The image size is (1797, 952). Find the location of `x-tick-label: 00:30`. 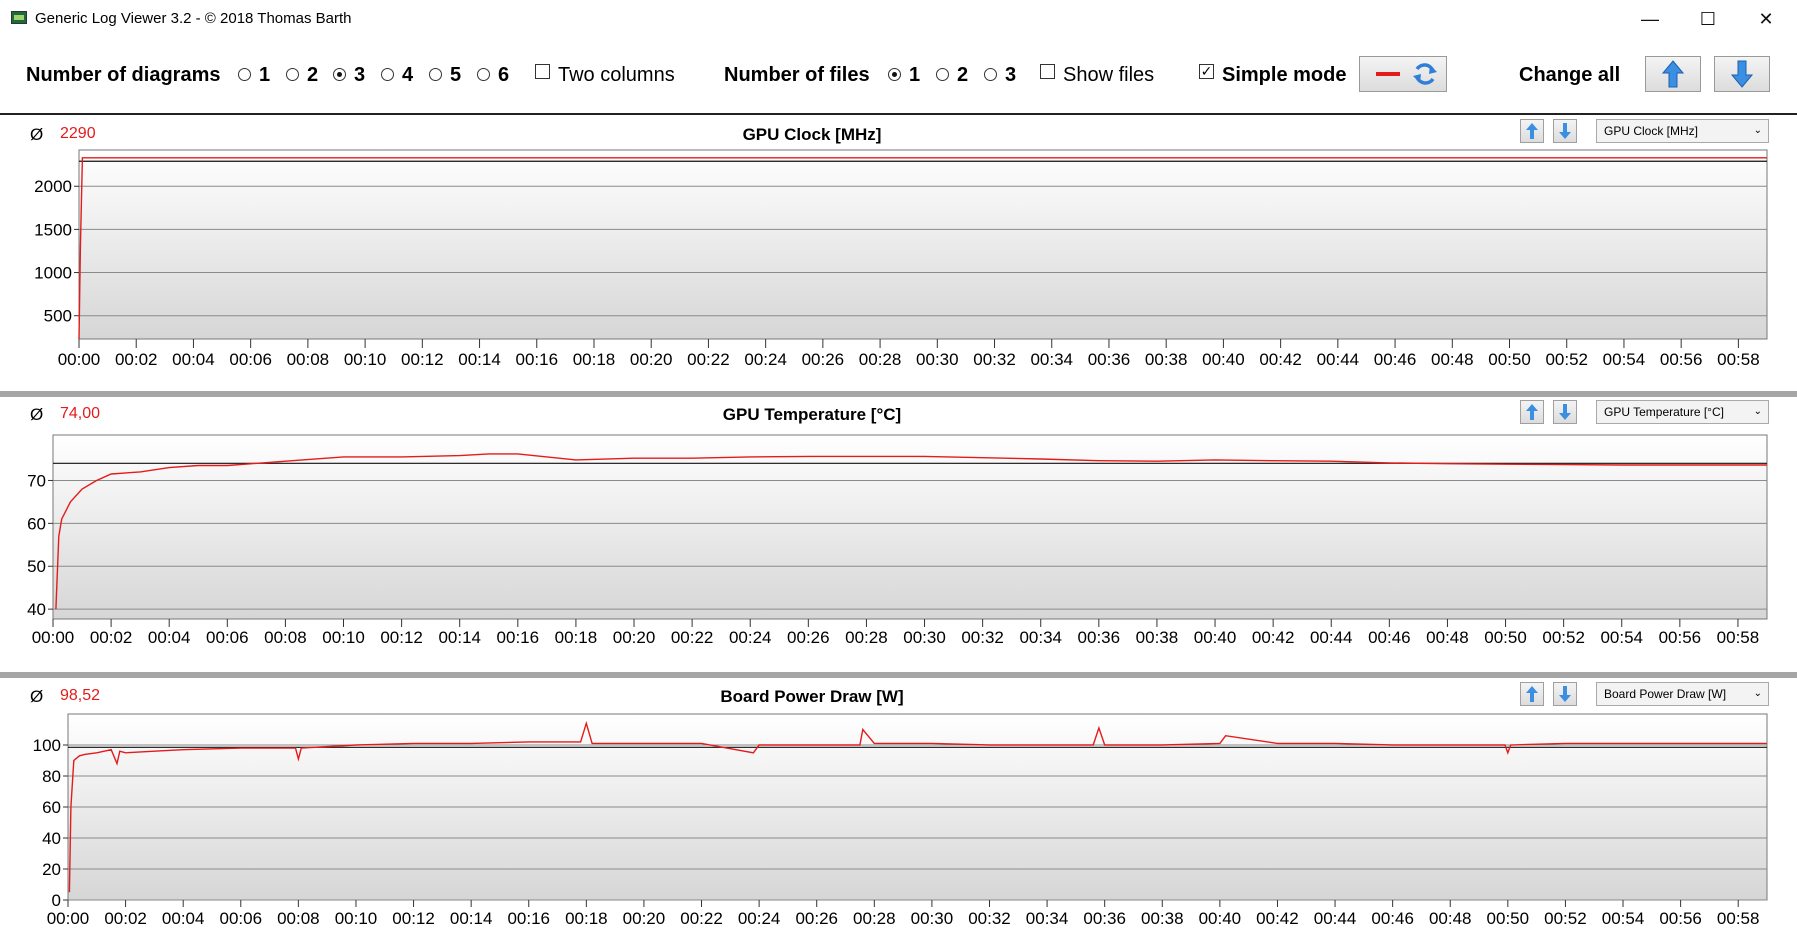

x-tick-label: 00:30 is located at coordinates (932, 918).